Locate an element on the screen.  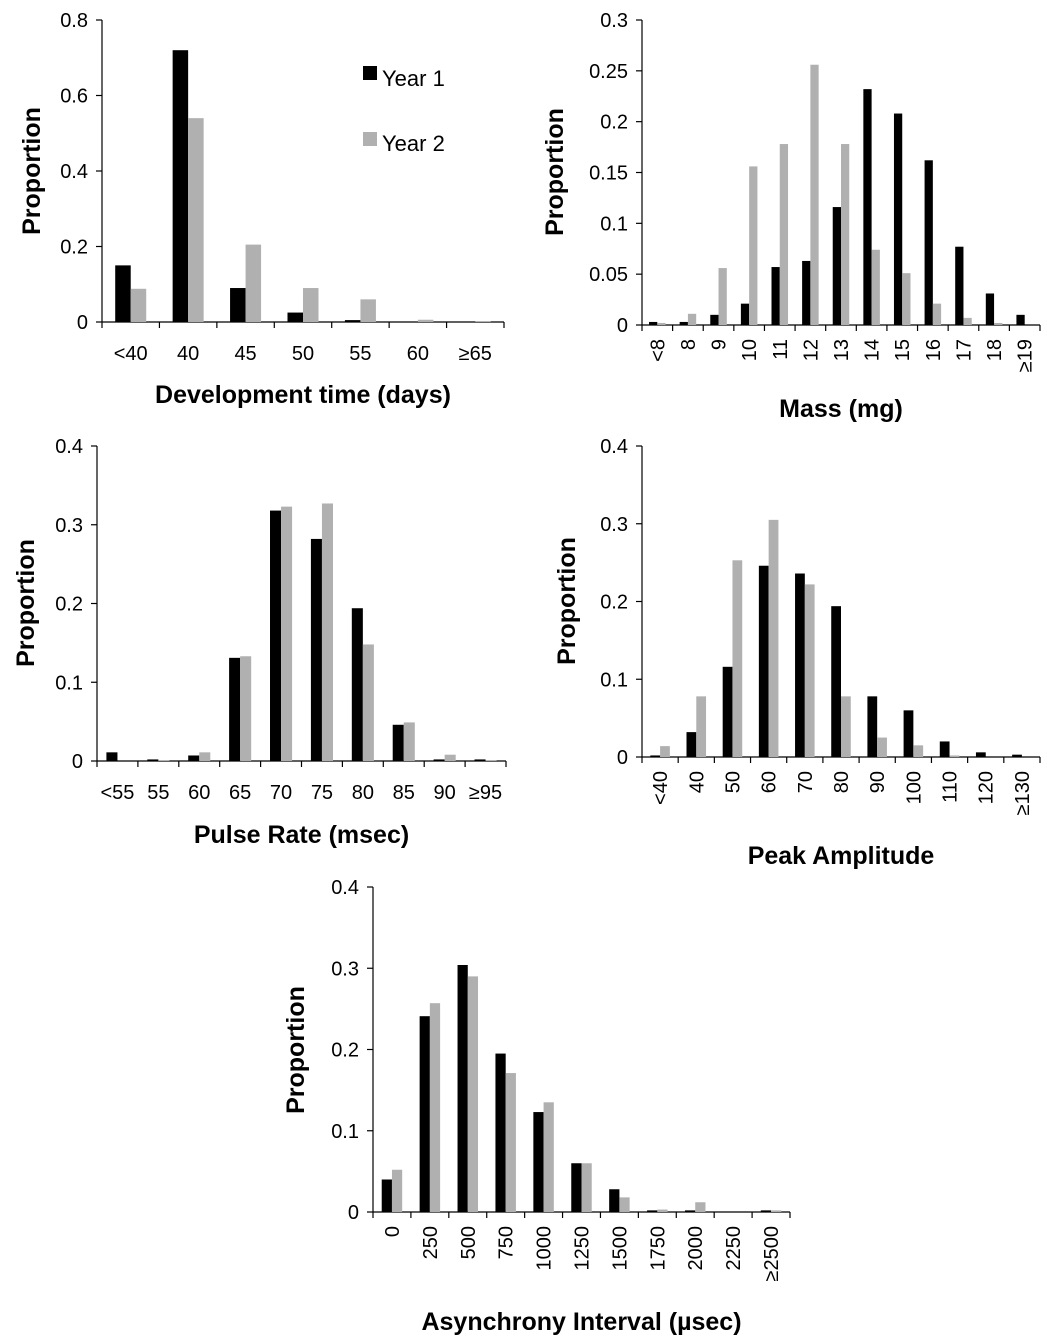
x-tick-label: 75 is located at coordinates (322, 793).